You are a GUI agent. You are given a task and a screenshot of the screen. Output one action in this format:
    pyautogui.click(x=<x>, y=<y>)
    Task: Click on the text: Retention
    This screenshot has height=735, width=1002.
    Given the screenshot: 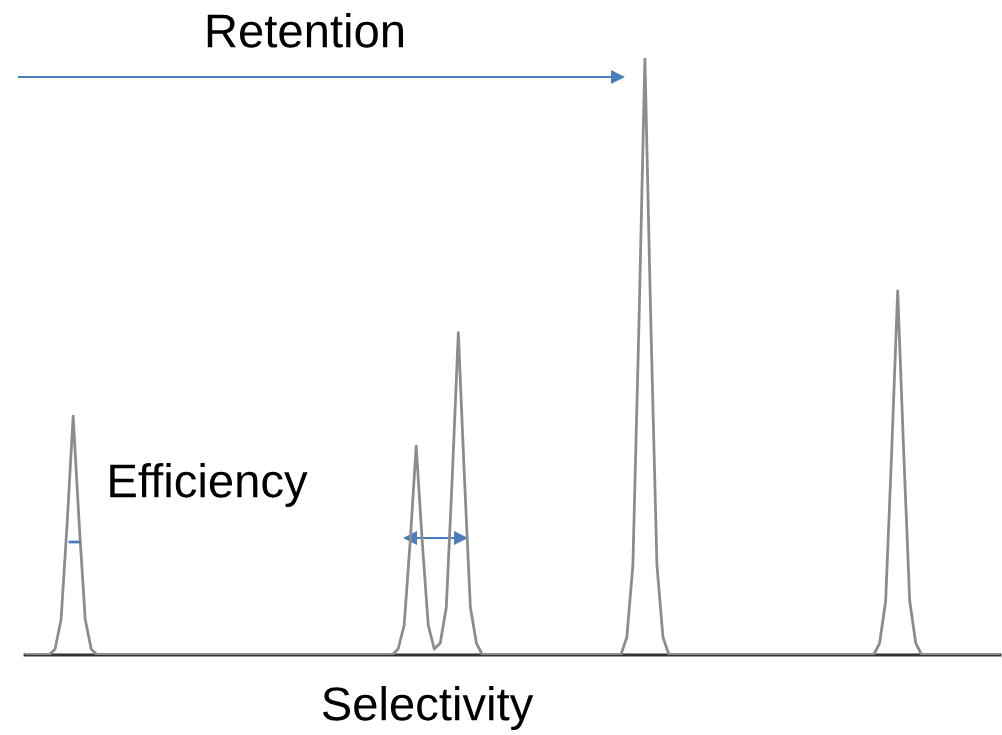 What is the action you would take?
    pyautogui.click(x=305, y=30)
    